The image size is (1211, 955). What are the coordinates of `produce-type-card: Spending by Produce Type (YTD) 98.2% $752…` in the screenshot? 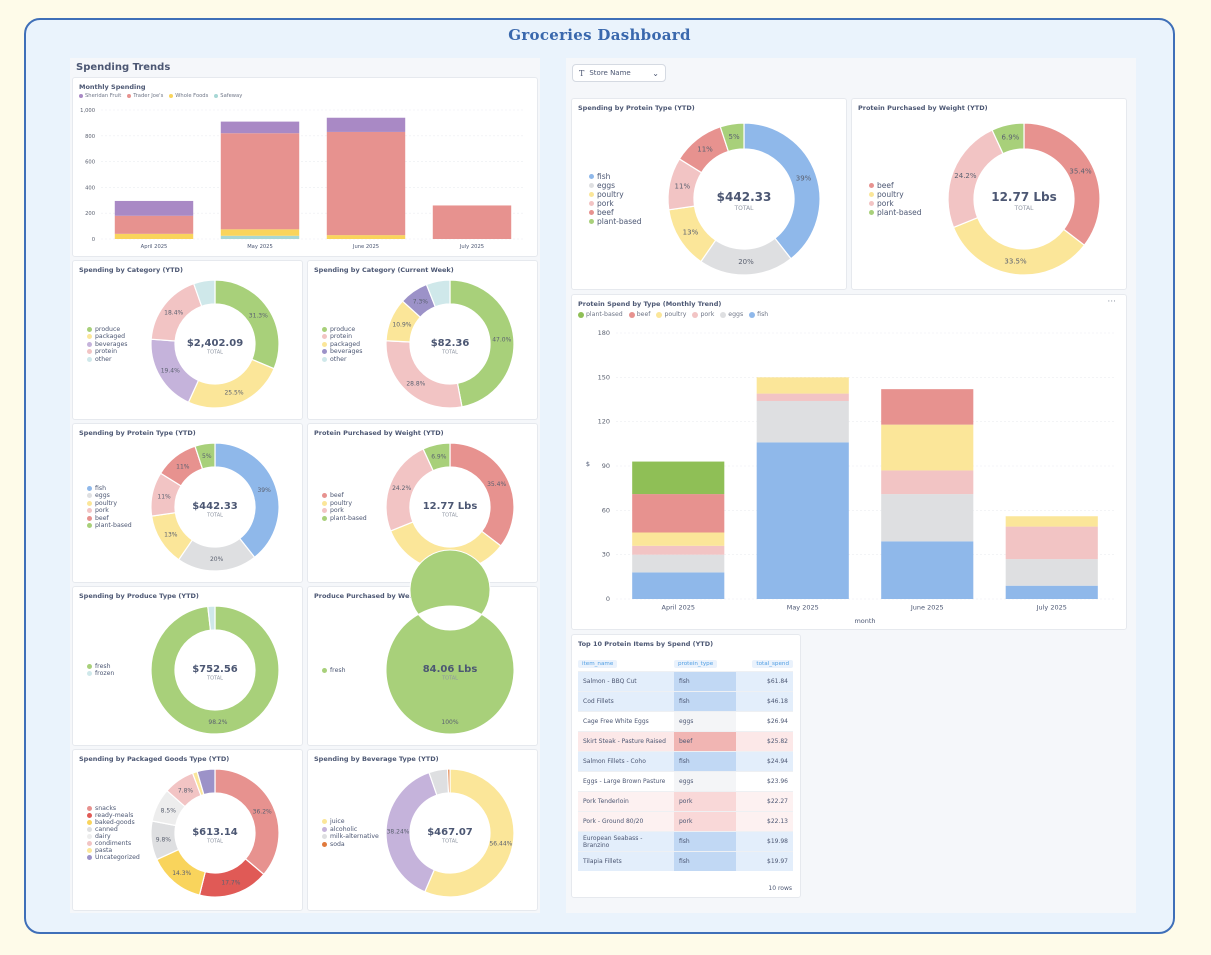 It's located at (187, 666).